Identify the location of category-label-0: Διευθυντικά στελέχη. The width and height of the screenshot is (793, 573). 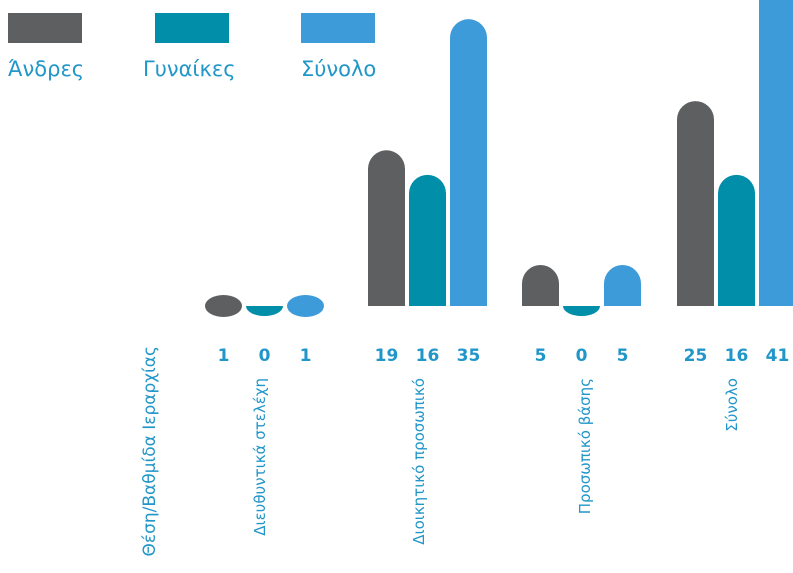
(260, 457).